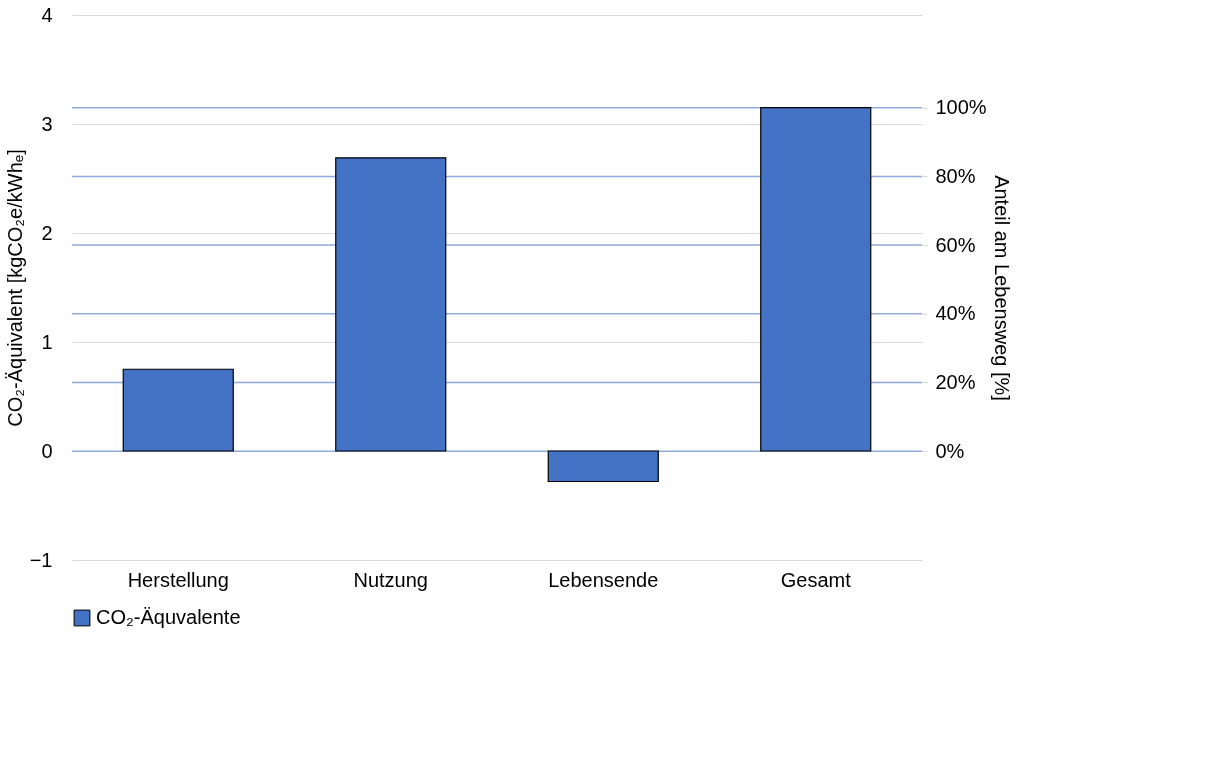  I want to click on y2-axis-title: Anteil am Lebensweg [%], so click(1001, 288).